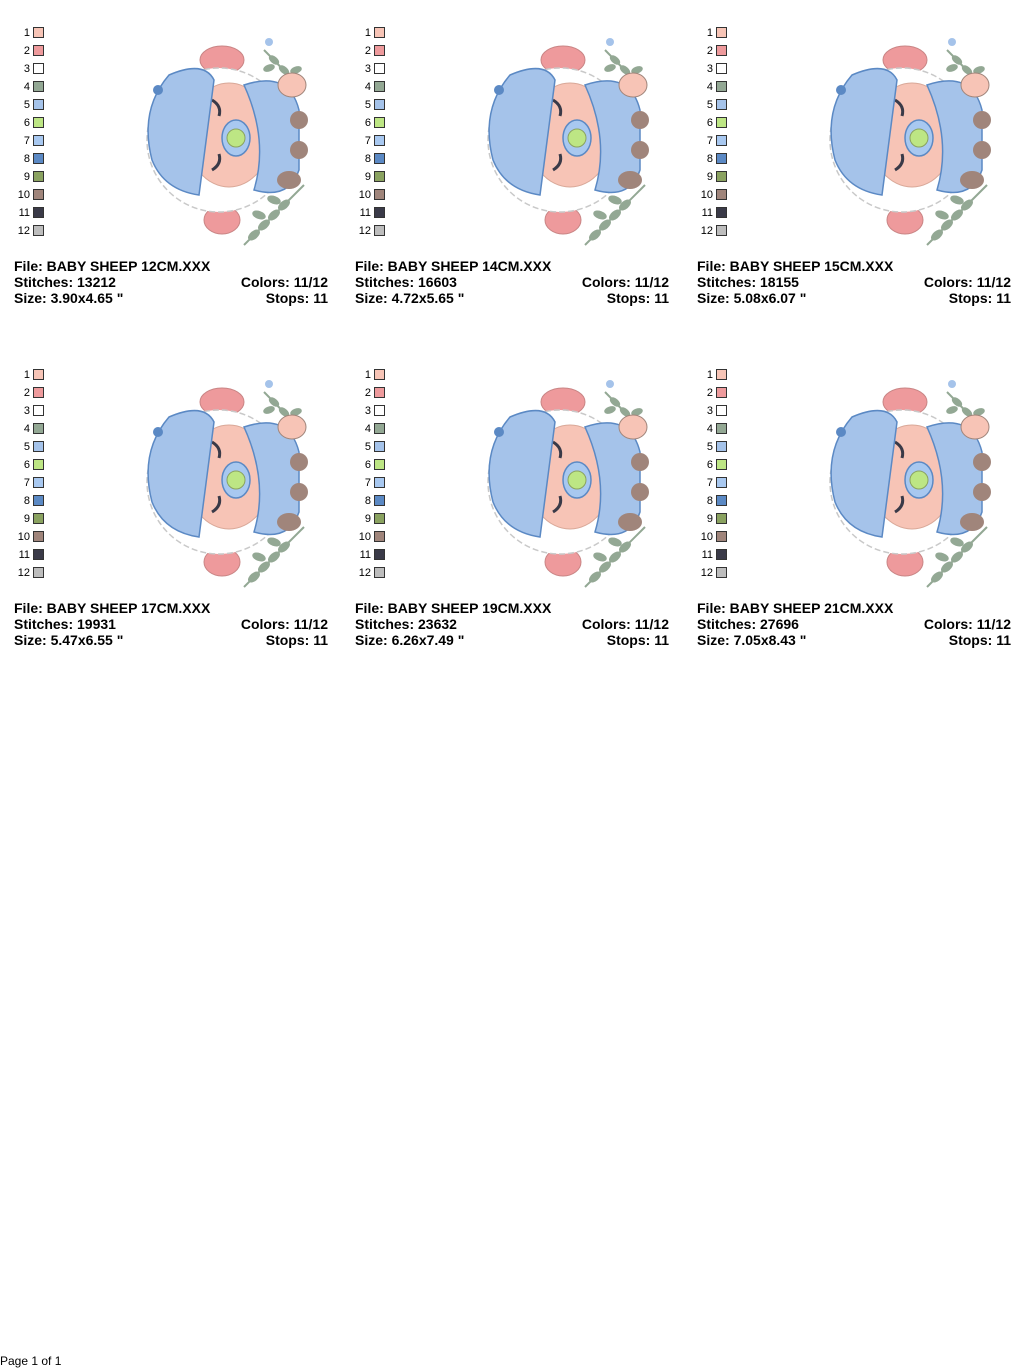 This screenshot has width=1024, height=1370. I want to click on file-name: File: BABY SHEEP 12CM.XXX, so click(112, 266).